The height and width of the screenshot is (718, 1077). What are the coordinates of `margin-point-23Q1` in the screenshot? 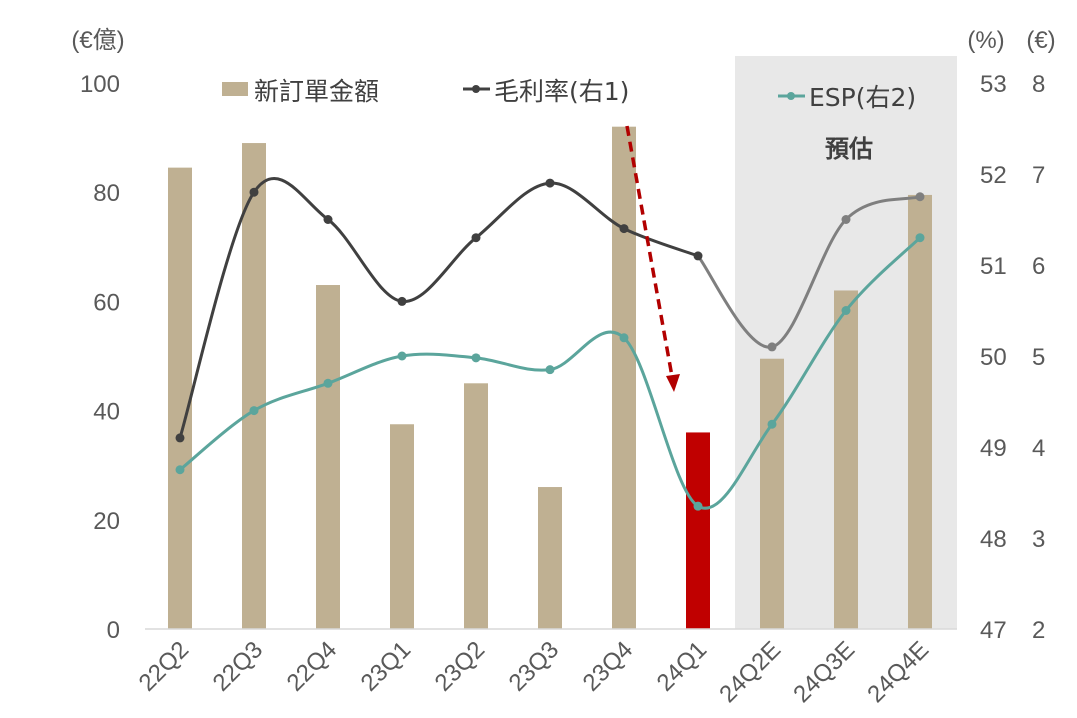 It's located at (402, 301).